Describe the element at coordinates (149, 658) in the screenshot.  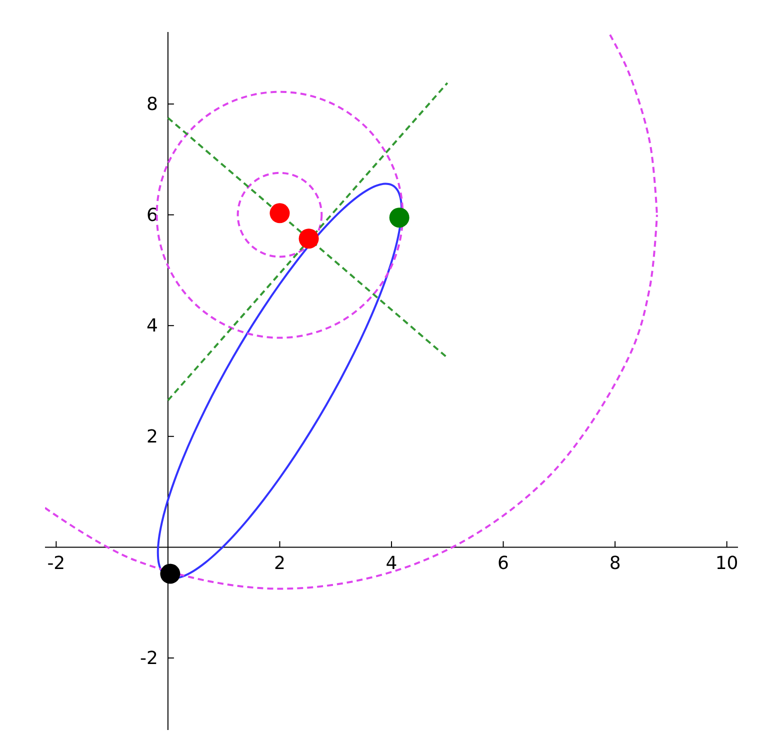
I see `y-tick-label: -2` at that location.